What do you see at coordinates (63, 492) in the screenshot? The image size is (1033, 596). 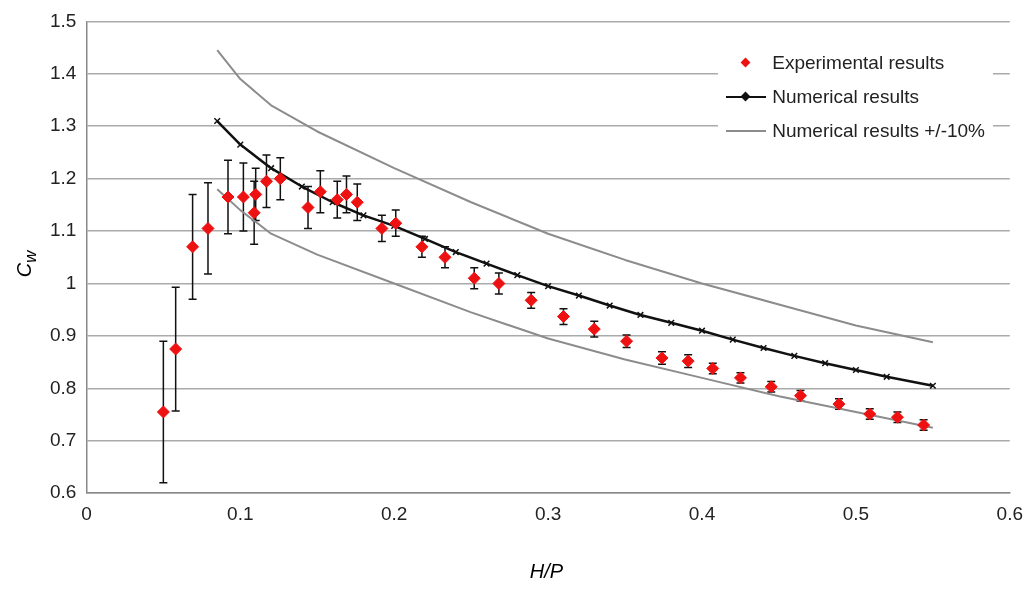 I see `y-tick-label: 0.6` at bounding box center [63, 492].